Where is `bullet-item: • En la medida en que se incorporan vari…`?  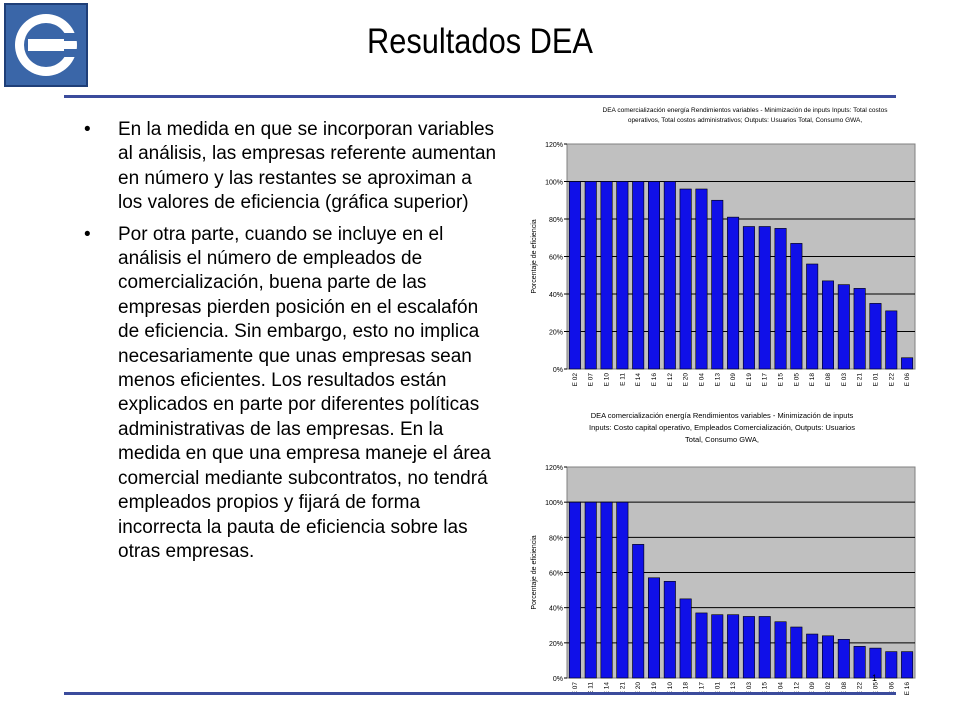
bullet-item: • En la medida en que se incorporan vari… is located at coordinates (290, 167).